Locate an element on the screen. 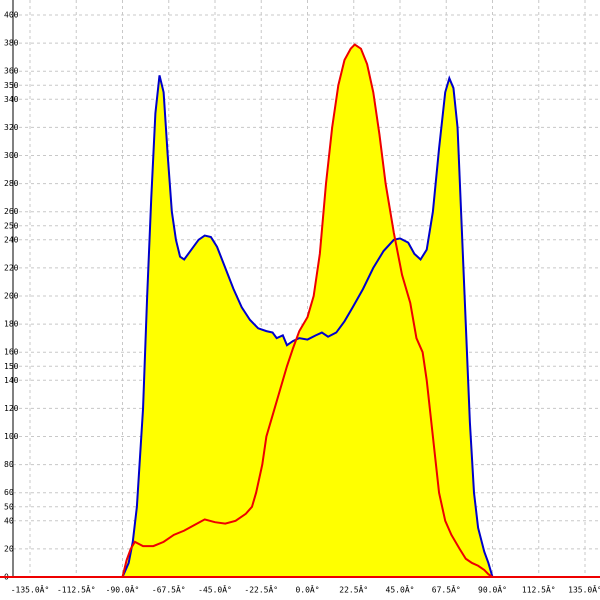 Image resolution: width=600 pixels, height=600 pixels. y-tick-label: 40 is located at coordinates (9, 520).